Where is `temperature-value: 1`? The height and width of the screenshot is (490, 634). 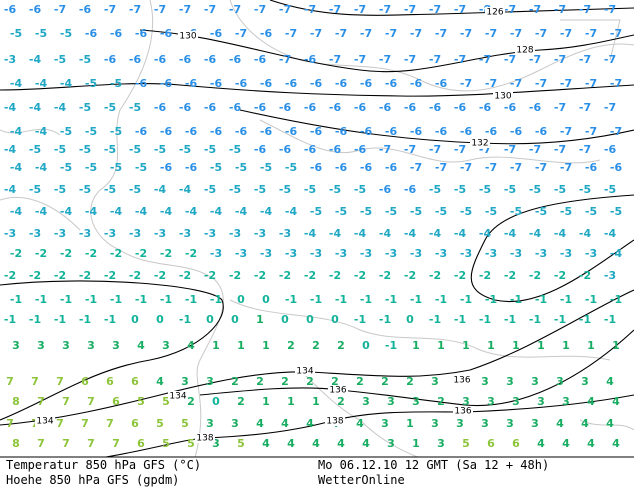
temperature-value: 1 is located at coordinates (316, 401).